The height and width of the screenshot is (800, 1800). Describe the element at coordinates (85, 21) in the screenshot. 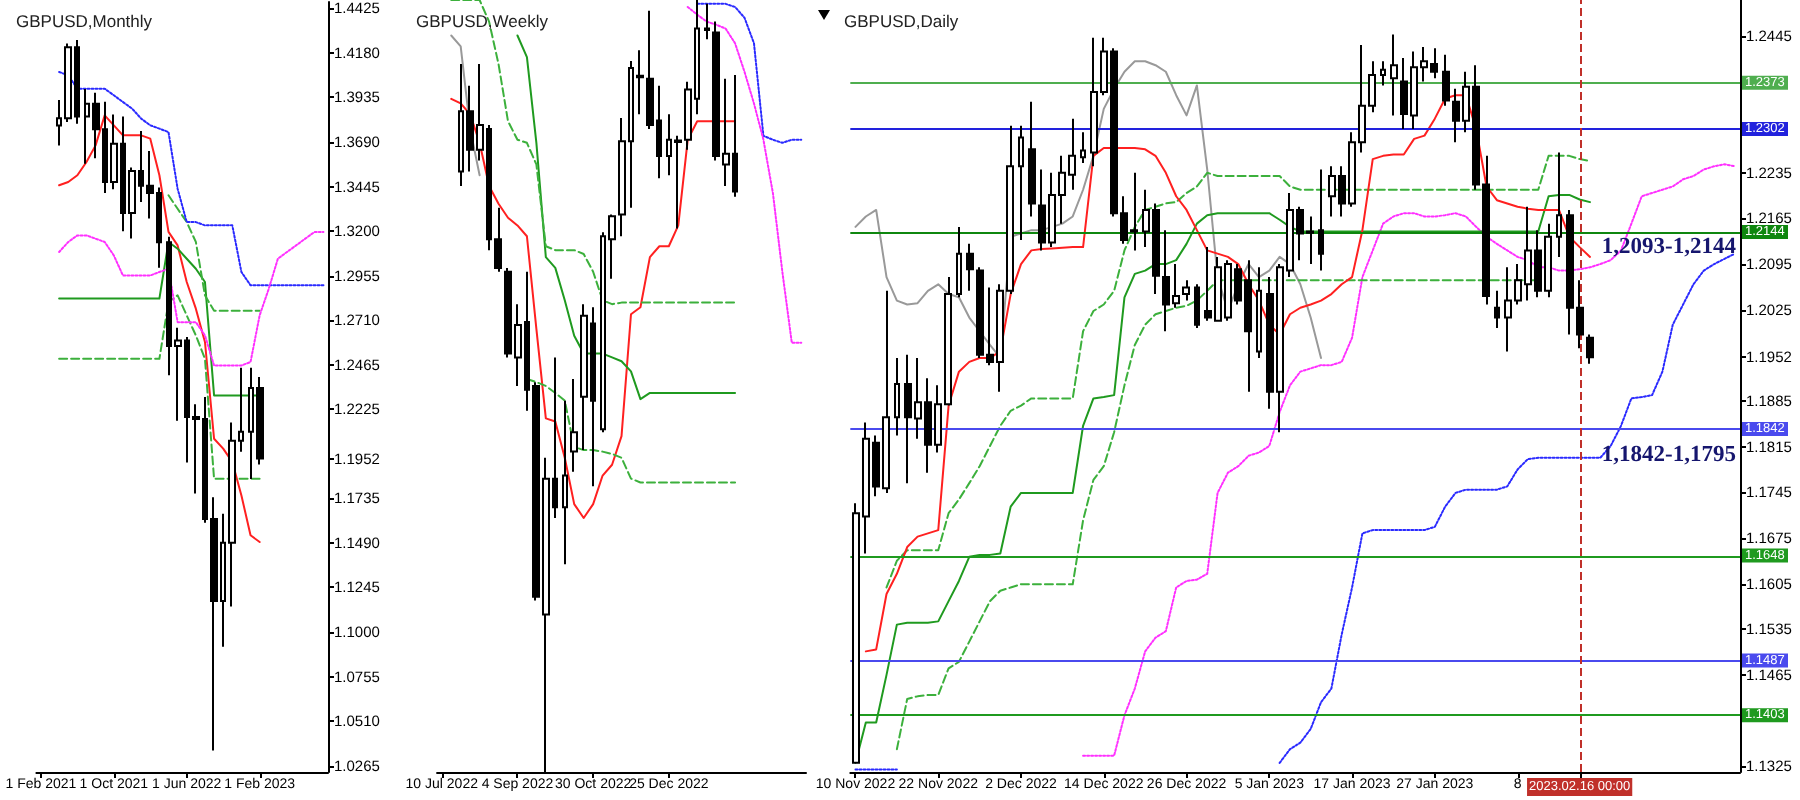

I see `text: GBPUSD,Monthly` at that location.